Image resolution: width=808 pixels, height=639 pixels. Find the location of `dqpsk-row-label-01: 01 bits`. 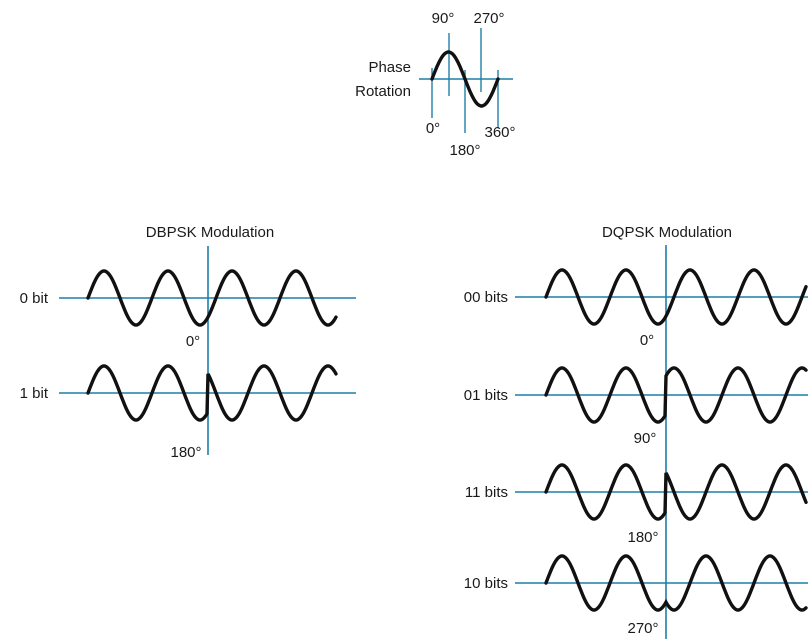

dqpsk-row-label-01: 01 bits is located at coordinates (486, 395).